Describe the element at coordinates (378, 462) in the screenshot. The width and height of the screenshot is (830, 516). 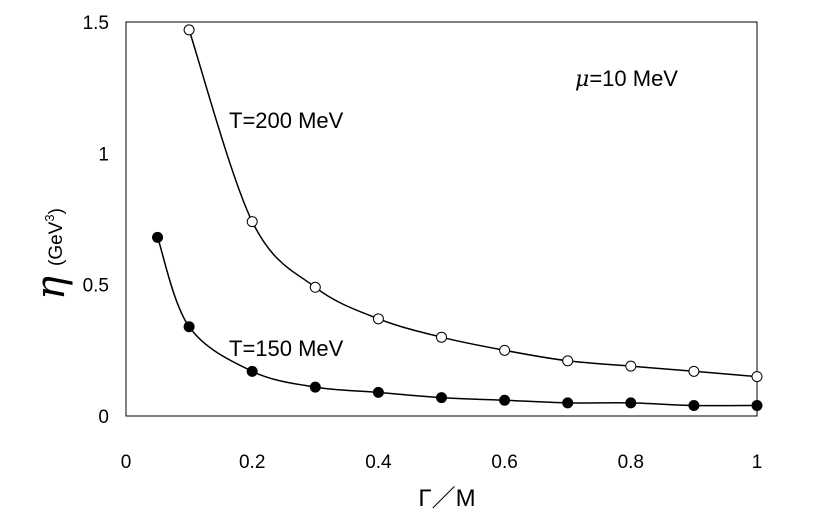
I see `x-tick-label: 0.4` at that location.